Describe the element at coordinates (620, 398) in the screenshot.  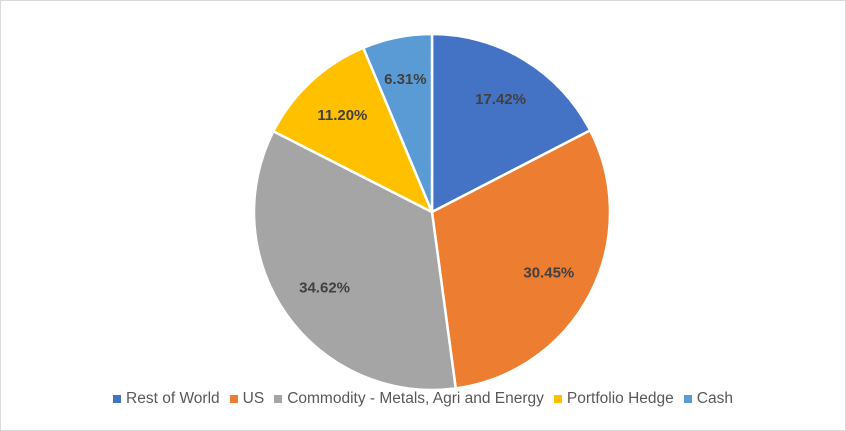
I see `legend-label-portfolio-hedge: Portfolio Hedge` at that location.